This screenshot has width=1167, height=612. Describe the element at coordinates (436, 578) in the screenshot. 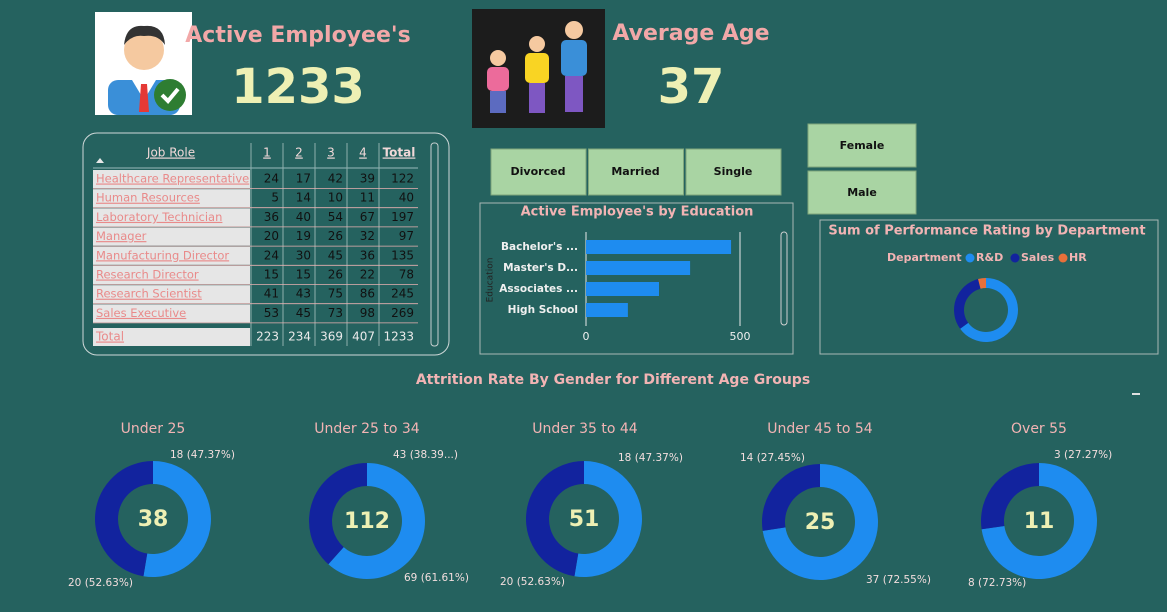

I see `data-label: 69 (61.61%)` at that location.